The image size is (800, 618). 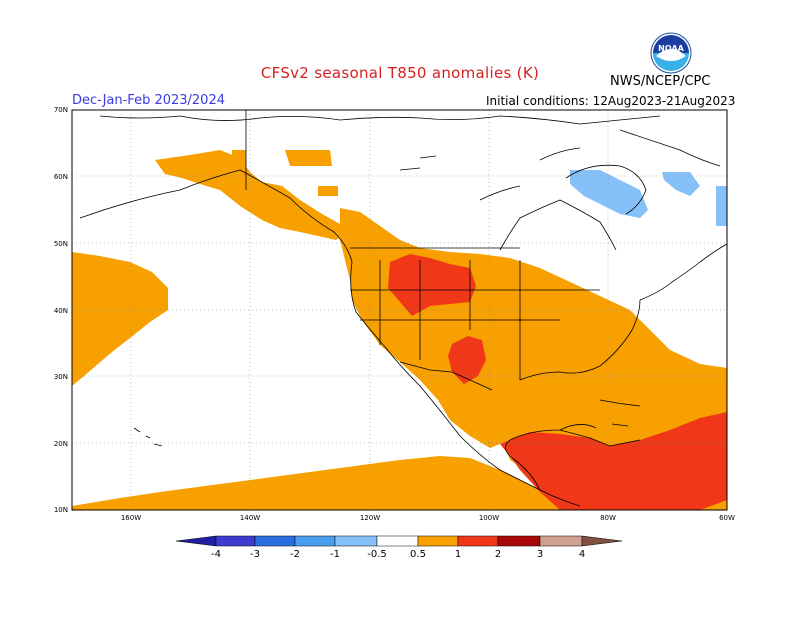 I want to click on lat-label: 60N, so click(x=61, y=177).